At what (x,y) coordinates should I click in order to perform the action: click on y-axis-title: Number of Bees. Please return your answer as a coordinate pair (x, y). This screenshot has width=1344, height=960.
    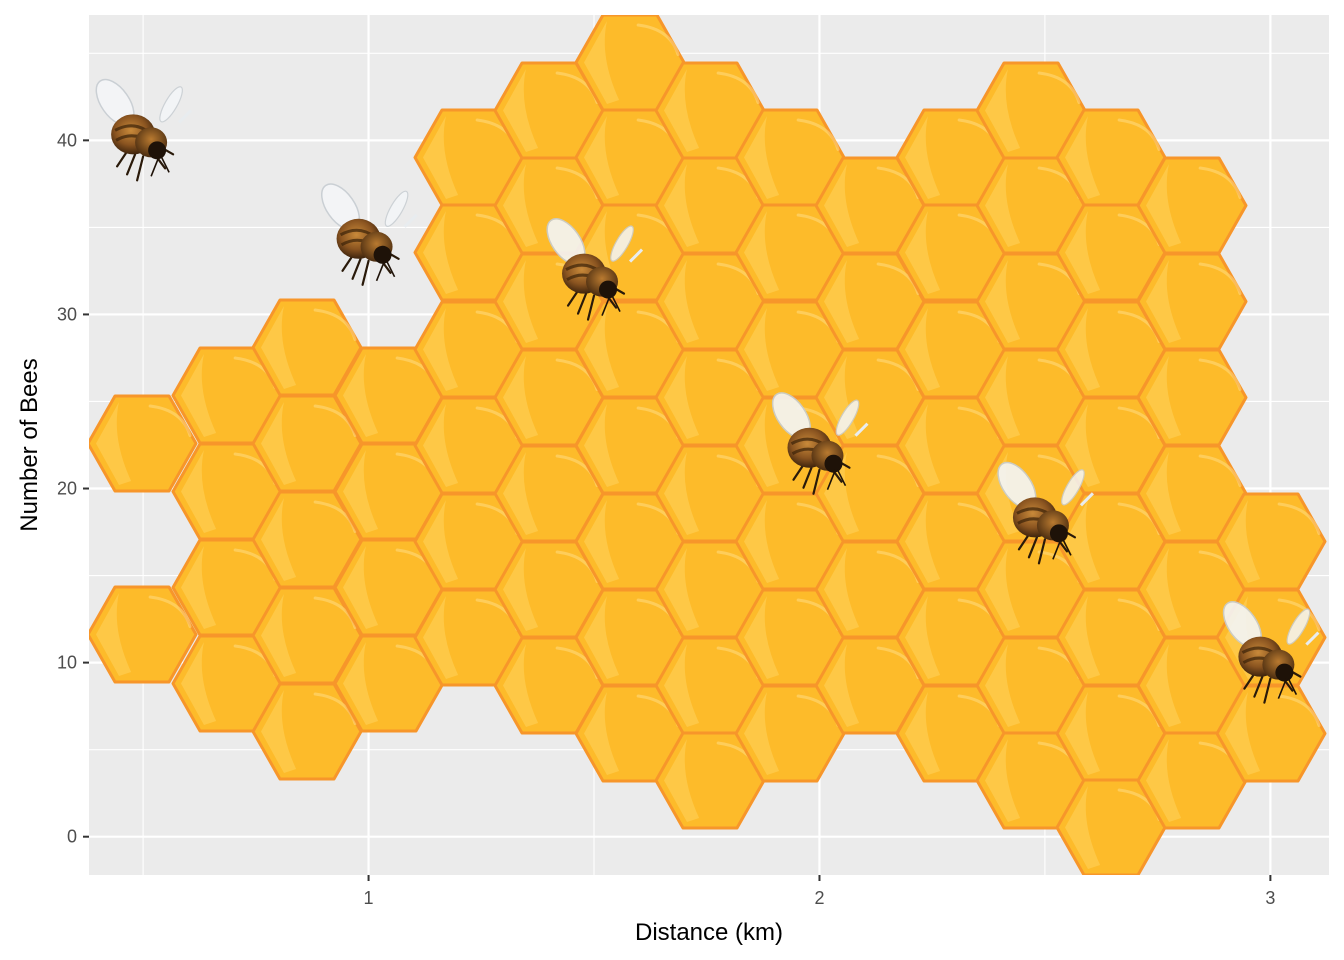
    Looking at the image, I should click on (29, 444).